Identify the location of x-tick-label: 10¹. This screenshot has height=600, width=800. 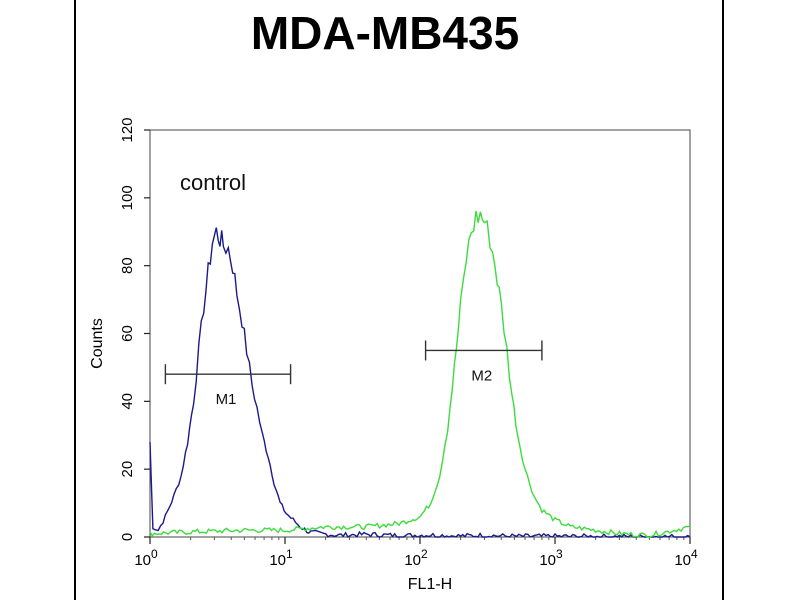
(281, 558).